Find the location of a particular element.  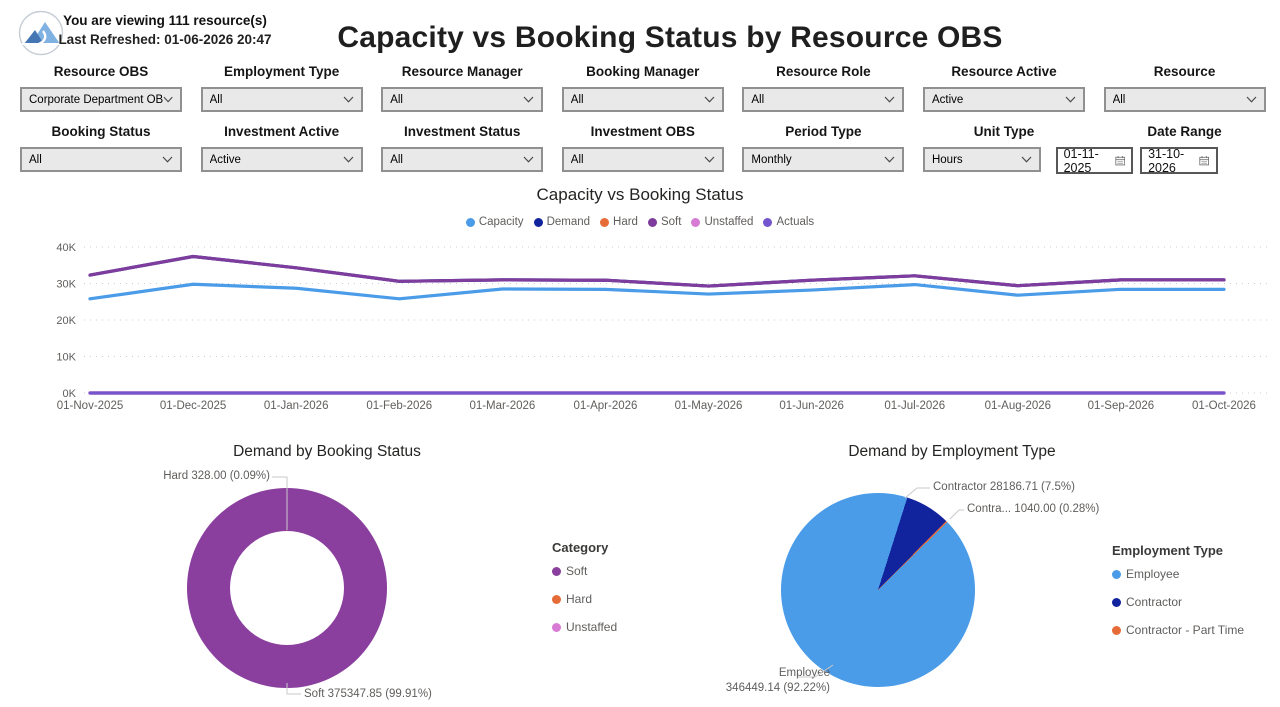

booking-status-dropdown: All is located at coordinates (101, 159).